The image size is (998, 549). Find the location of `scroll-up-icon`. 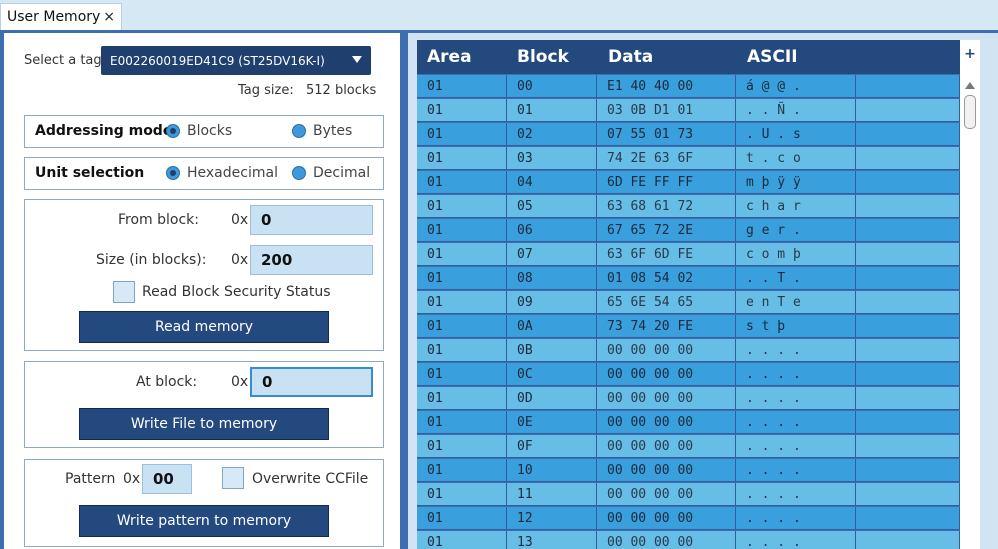

scroll-up-icon is located at coordinates (970, 85).